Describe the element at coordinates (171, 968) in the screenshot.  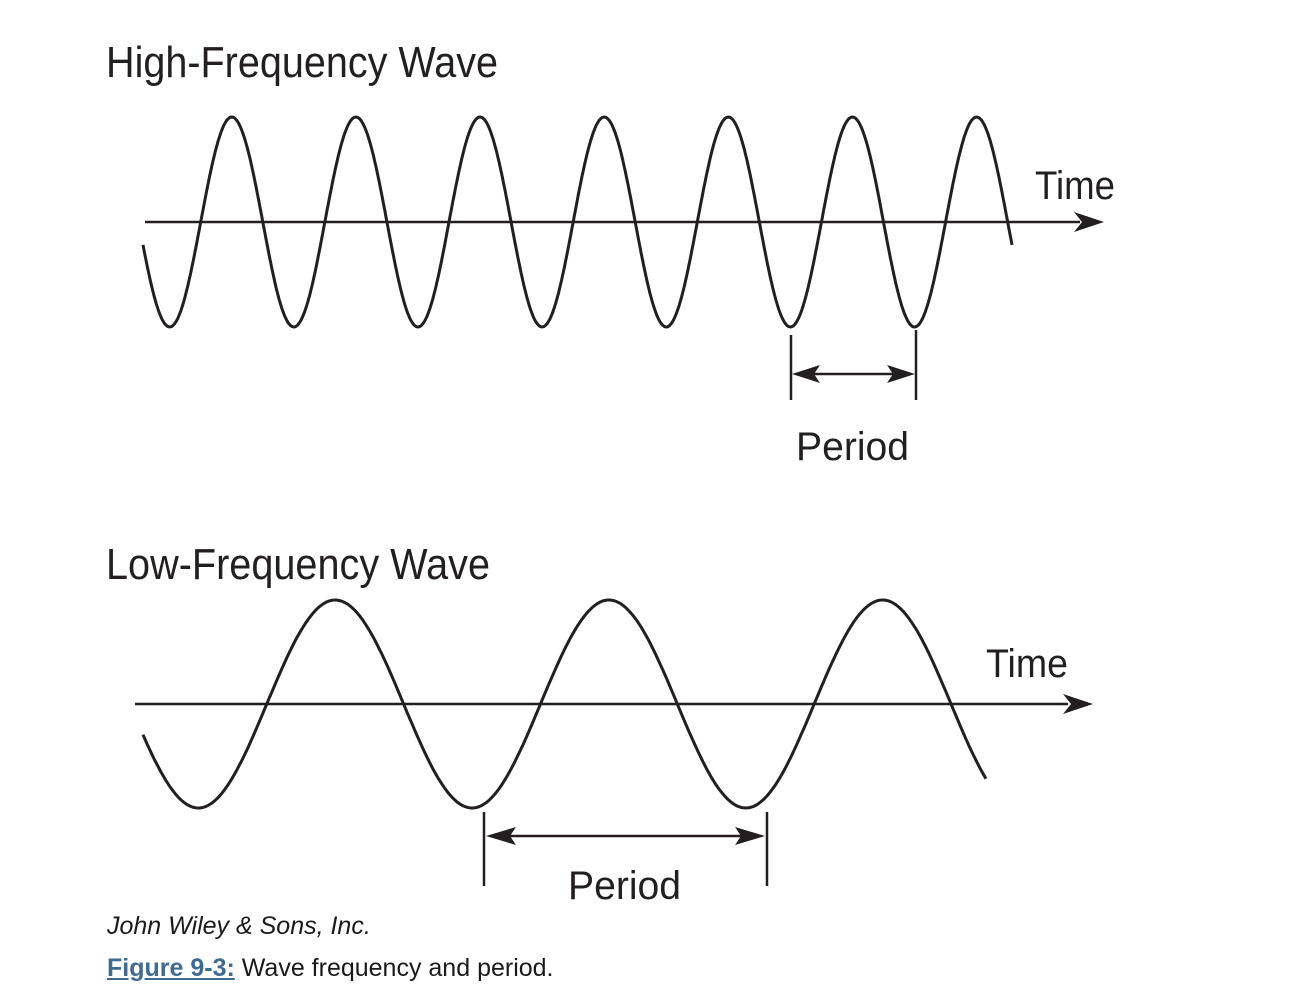
I see `figure-number-link: Figure 9-3:` at that location.